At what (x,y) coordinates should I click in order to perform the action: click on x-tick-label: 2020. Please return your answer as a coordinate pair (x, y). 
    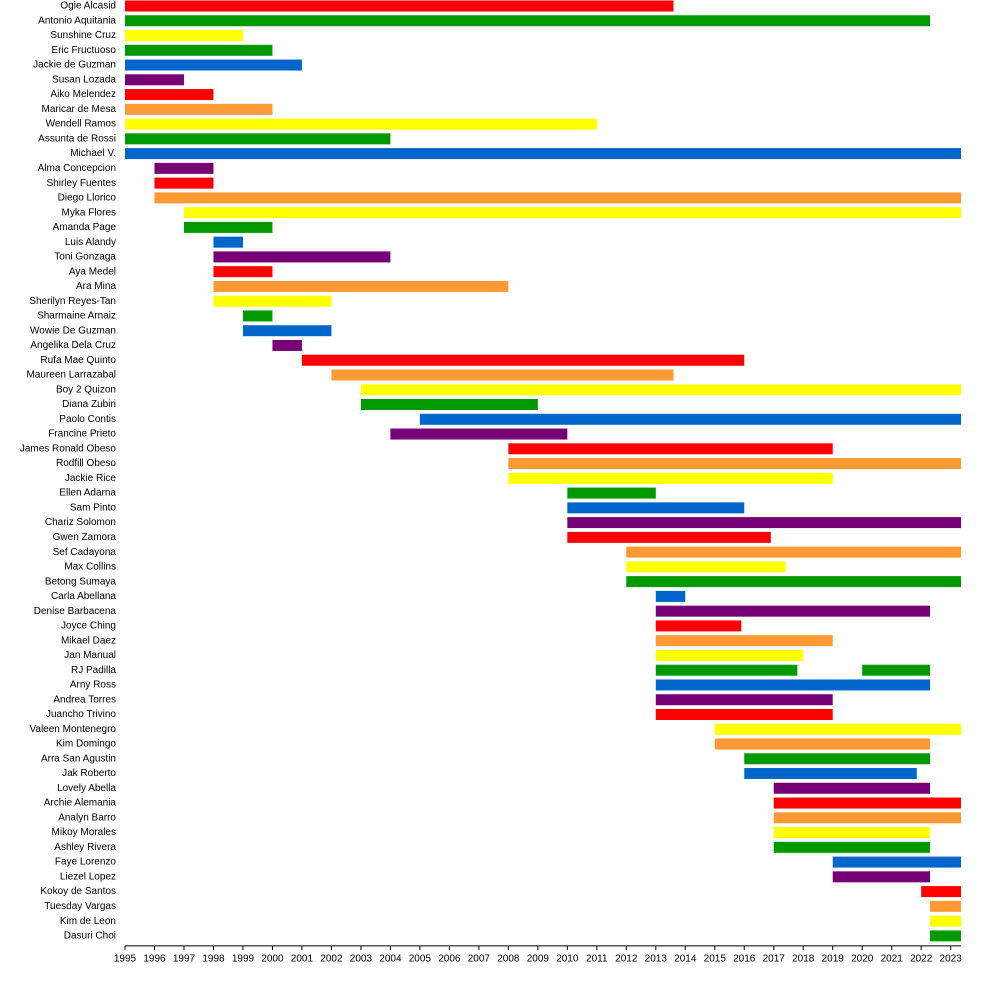
    Looking at the image, I should click on (862, 959).